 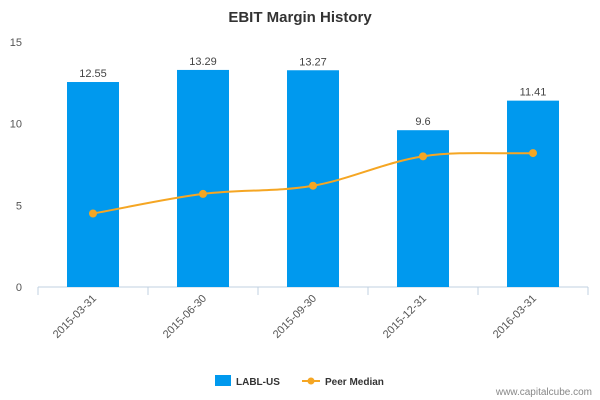 I want to click on x-tick-label-3: 2015-12-31, so click(x=405, y=317).